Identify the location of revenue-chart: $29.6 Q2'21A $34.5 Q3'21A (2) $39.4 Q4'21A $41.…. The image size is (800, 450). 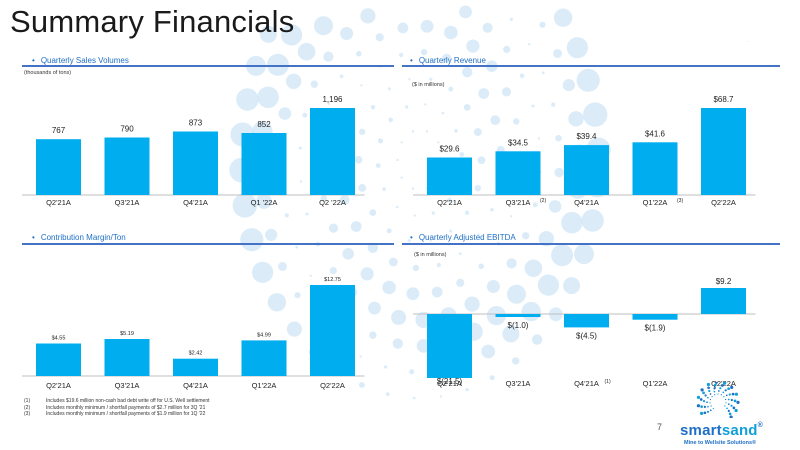
(584, 151).